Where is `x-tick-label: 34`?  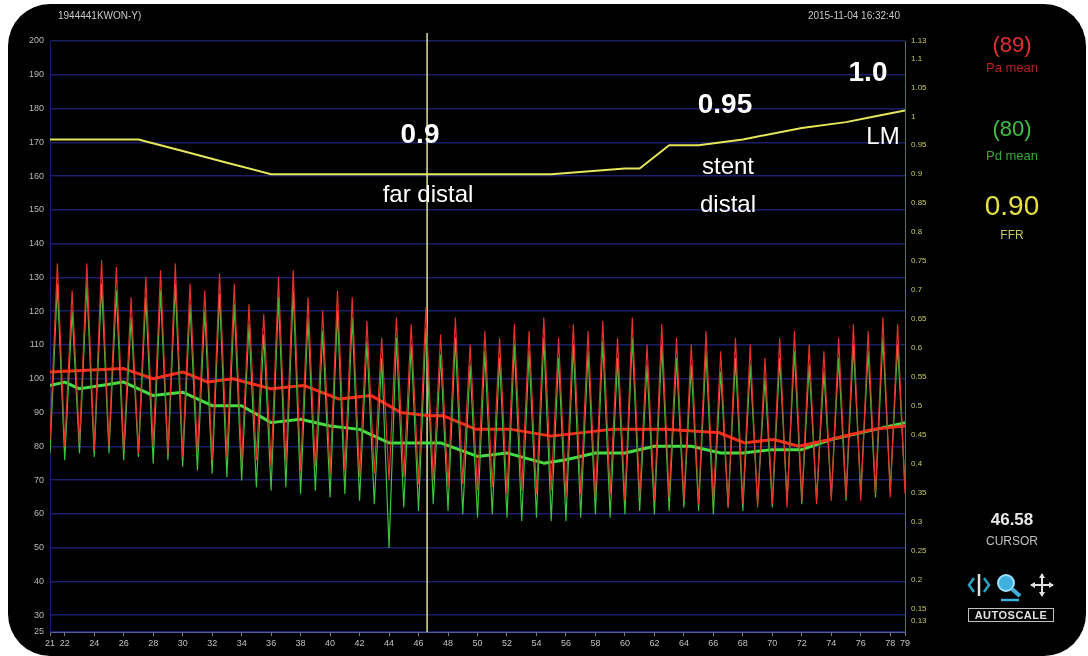
x-tick-label: 34 is located at coordinates (241, 642).